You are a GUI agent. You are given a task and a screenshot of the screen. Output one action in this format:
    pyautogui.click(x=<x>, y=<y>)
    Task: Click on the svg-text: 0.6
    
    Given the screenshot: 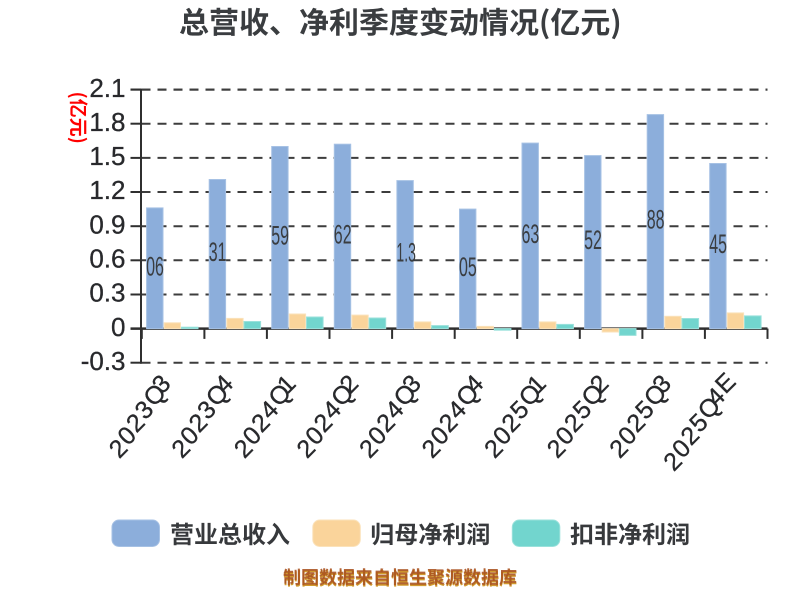 What is the action you would take?
    pyautogui.click(x=107, y=259)
    